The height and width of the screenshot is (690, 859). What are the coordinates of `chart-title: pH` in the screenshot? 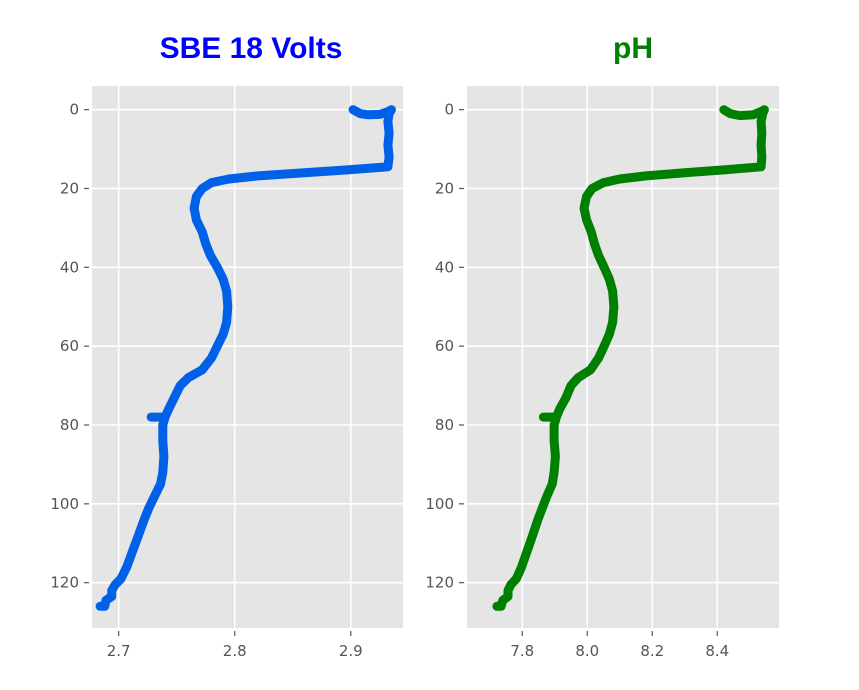 It's located at (633, 48).